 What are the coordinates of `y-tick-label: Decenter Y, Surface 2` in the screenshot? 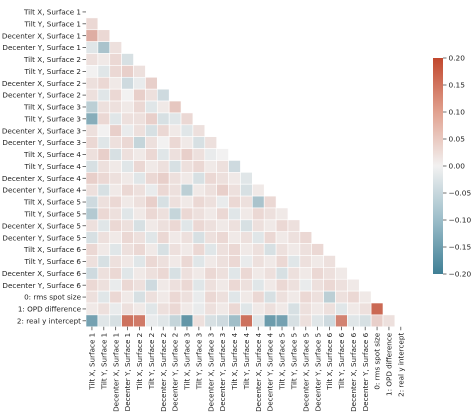 It's located at (41, 95).